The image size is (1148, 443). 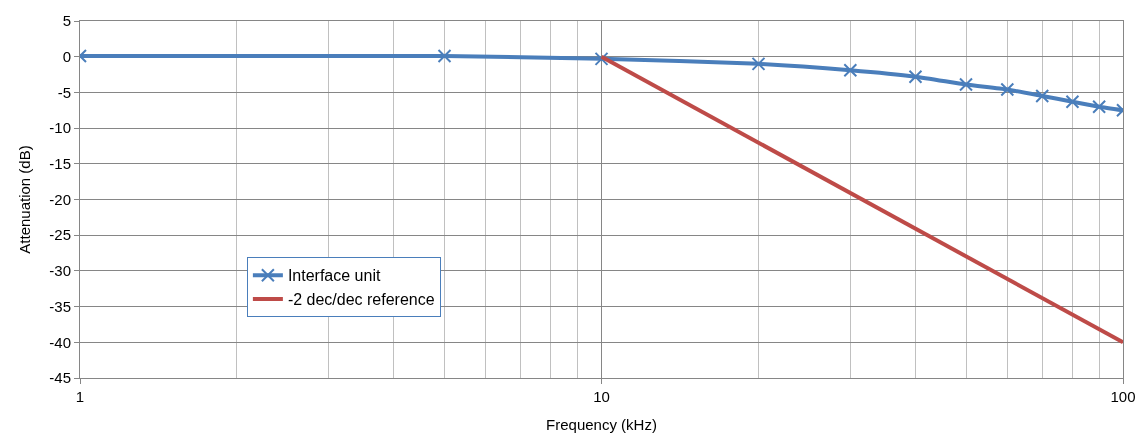 What do you see at coordinates (24, 199) in the screenshot?
I see `y-axis-title: Attenuation (dB)` at bounding box center [24, 199].